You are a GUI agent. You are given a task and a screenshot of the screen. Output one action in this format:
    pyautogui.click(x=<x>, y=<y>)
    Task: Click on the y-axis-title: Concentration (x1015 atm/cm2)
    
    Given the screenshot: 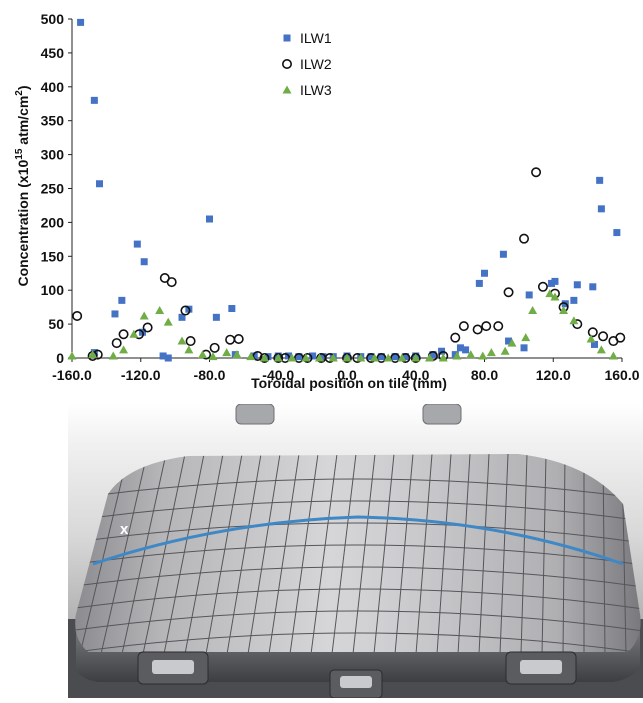 What is the action you would take?
    pyautogui.click(x=22, y=185)
    